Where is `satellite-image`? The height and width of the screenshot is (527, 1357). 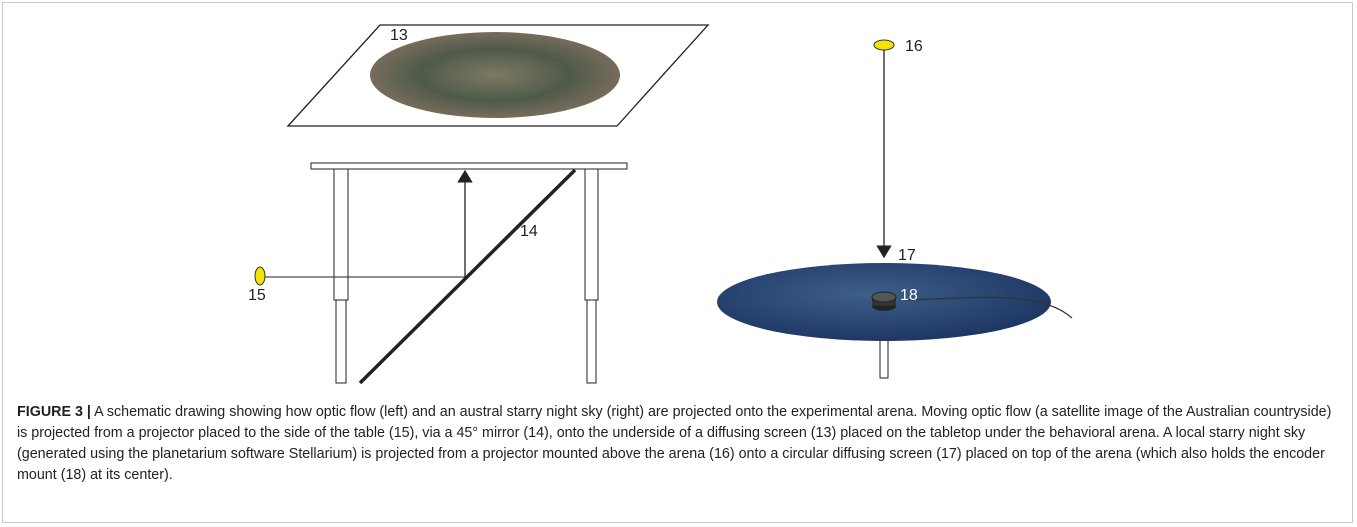 satellite-image is located at coordinates (495, 75).